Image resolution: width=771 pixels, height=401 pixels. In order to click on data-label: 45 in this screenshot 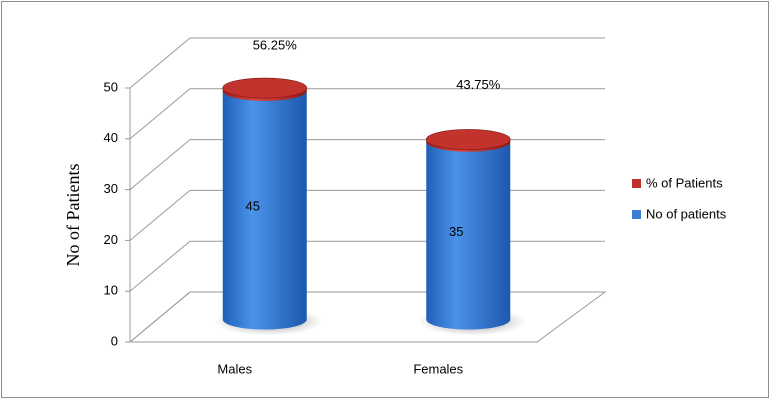, I will do `click(253, 206)`.